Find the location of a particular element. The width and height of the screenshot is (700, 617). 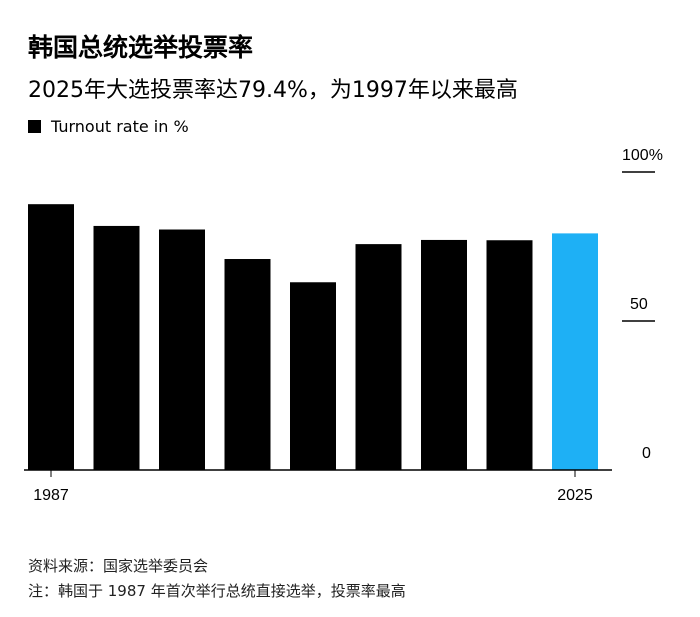

bar-2002 is located at coordinates (247, 364).